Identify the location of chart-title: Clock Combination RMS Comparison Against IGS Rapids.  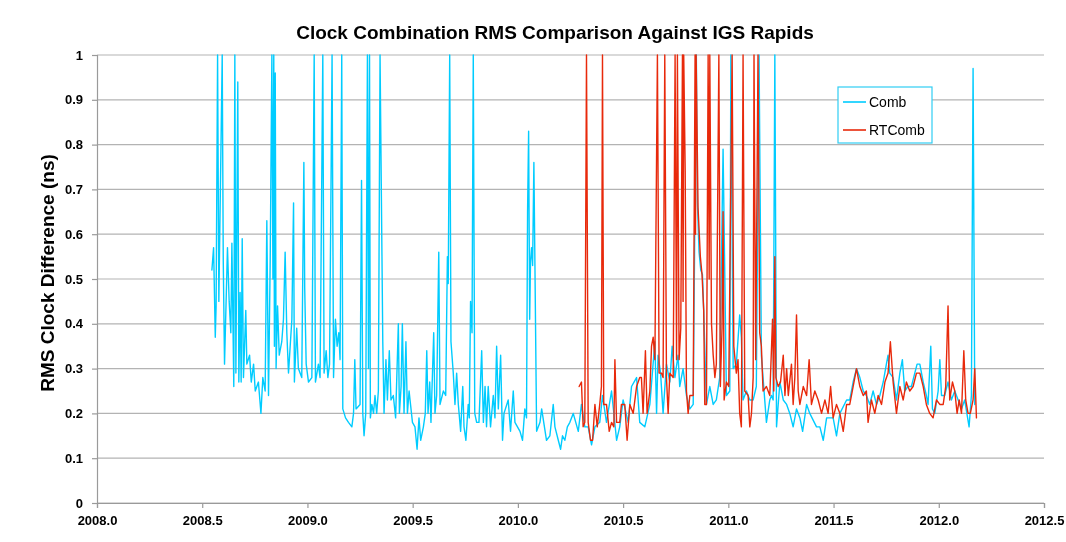
(555, 32).